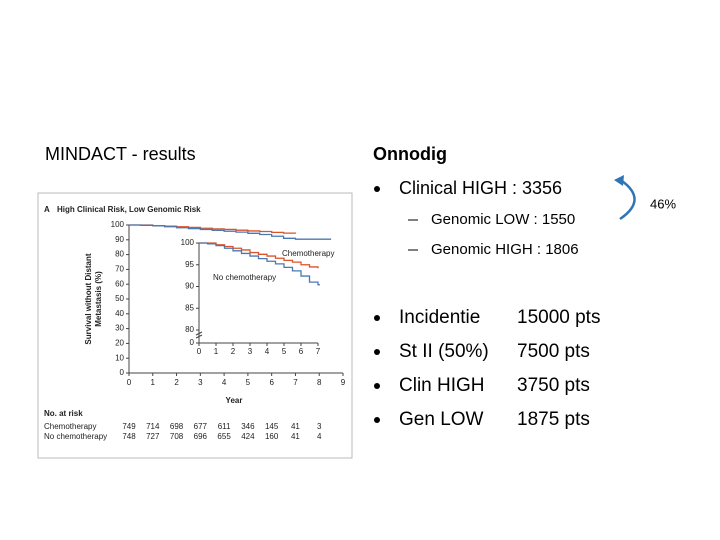  What do you see at coordinates (441, 419) in the screenshot?
I see `table-cell: Gen LOW` at bounding box center [441, 419].